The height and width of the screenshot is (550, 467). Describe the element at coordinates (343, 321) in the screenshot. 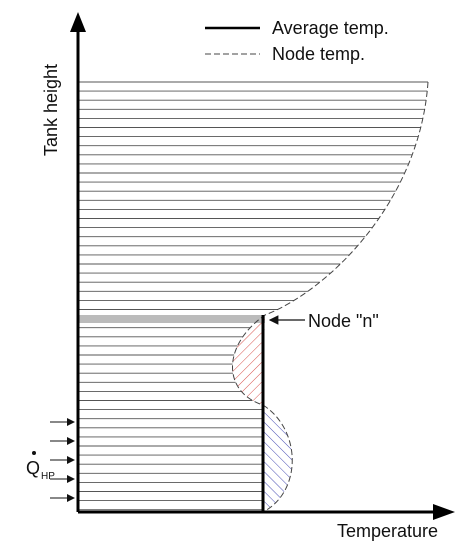

I see `node-label: Node "n"` at that location.